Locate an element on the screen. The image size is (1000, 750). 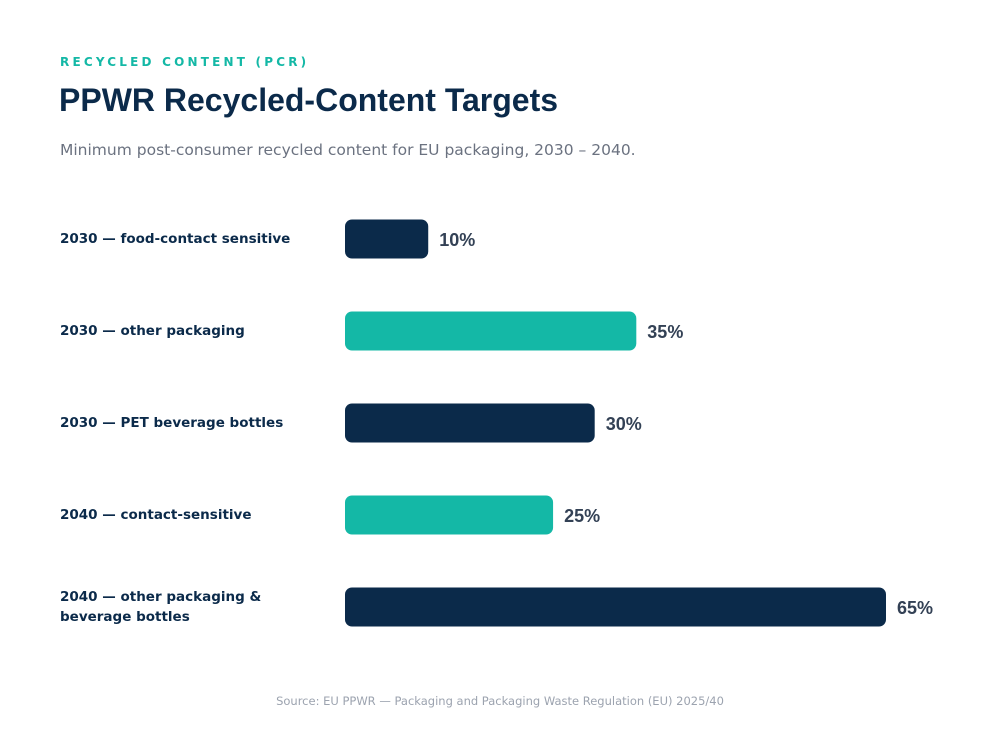
category-label: 2030 — other packaging is located at coordinates (152, 331).